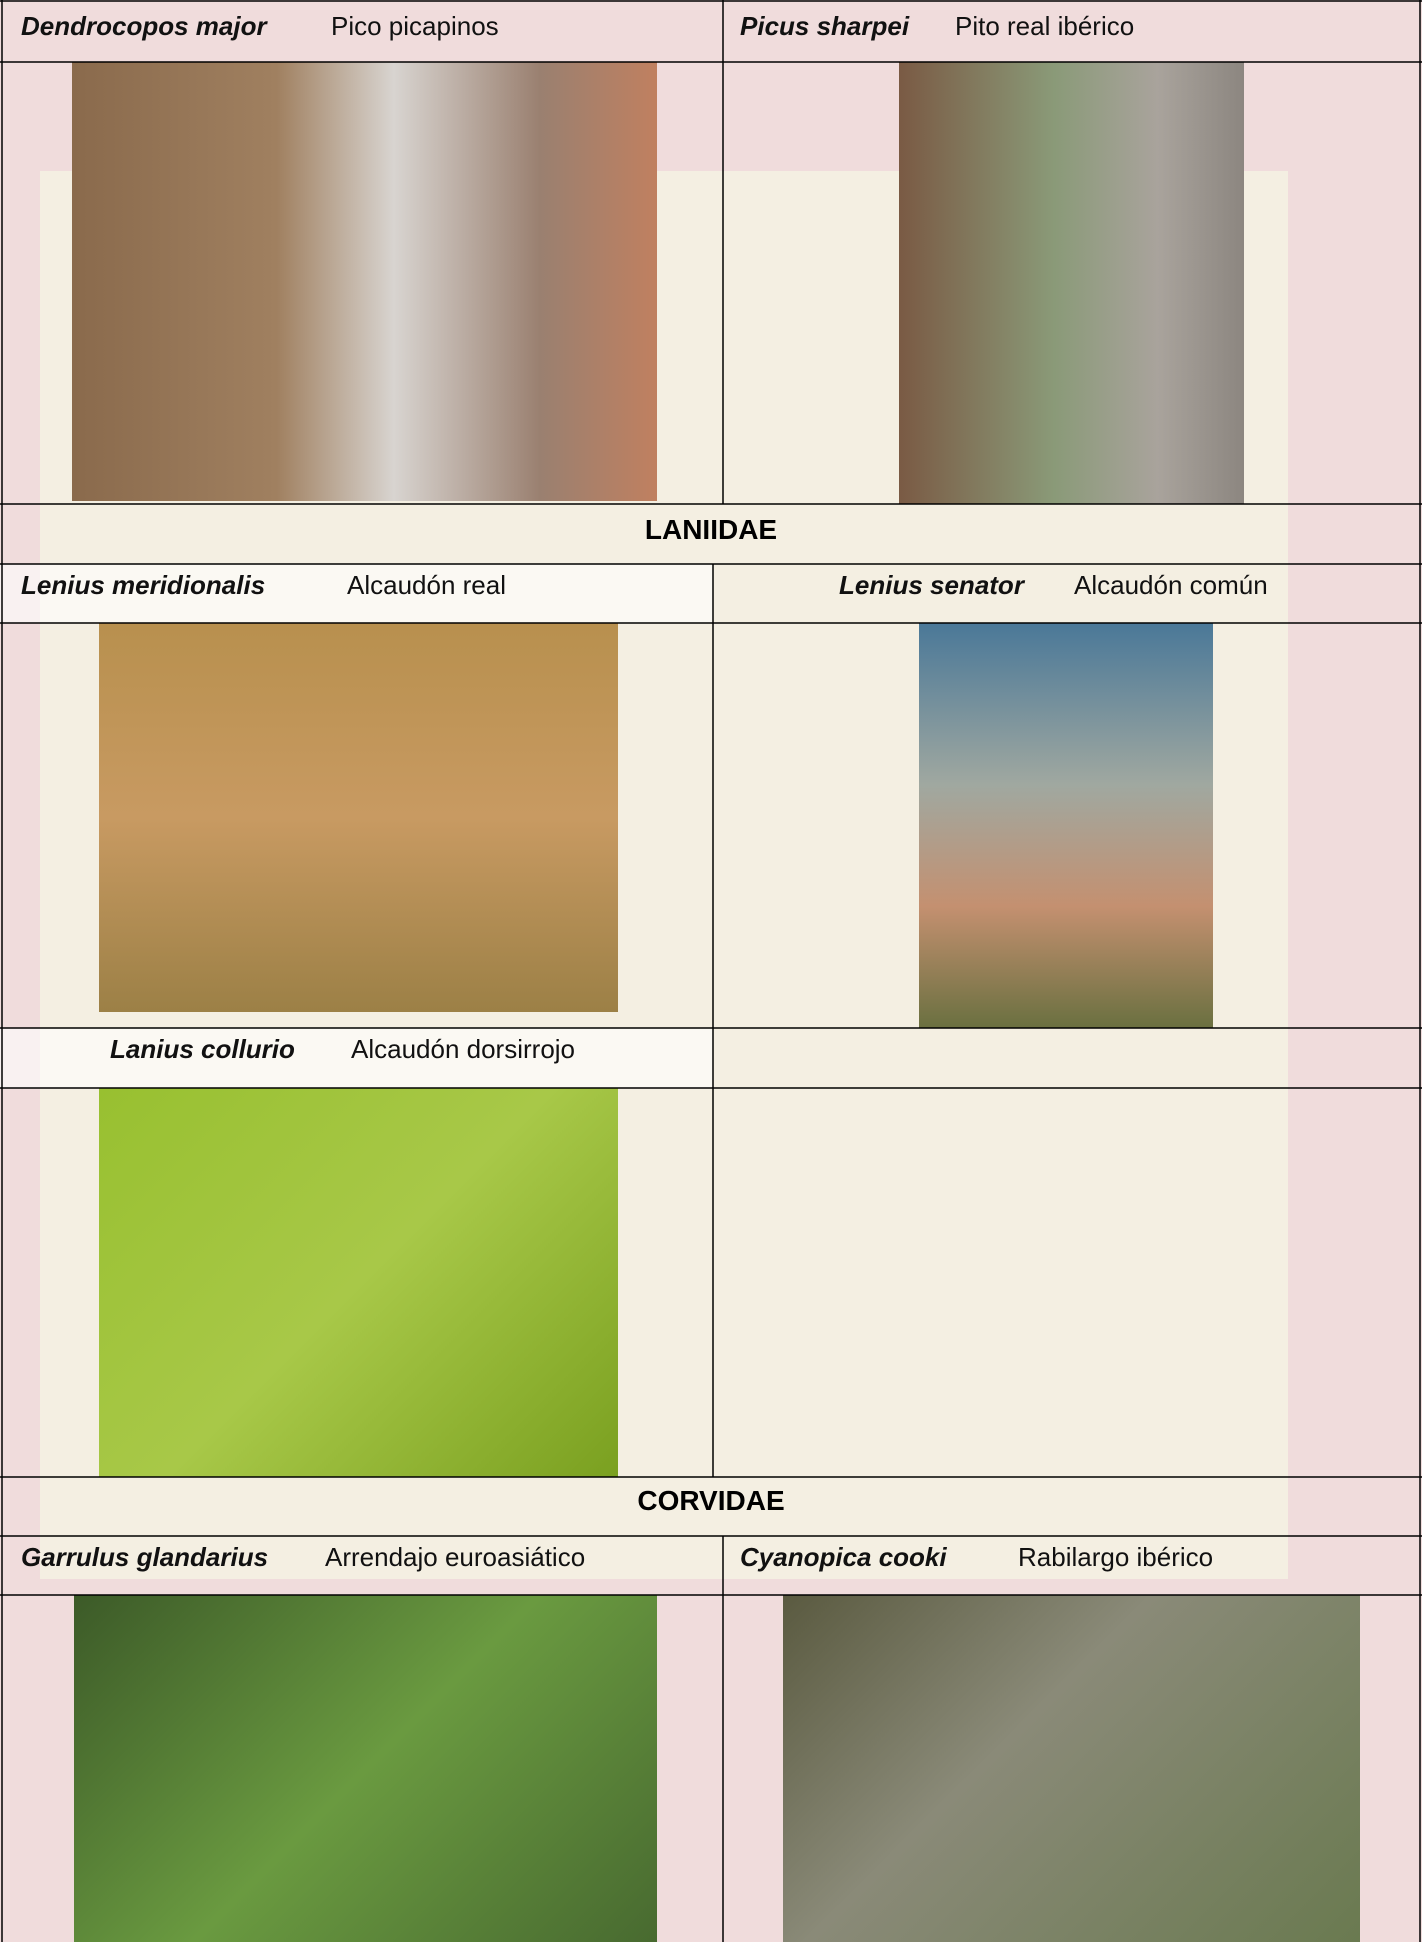  Describe the element at coordinates (711, 1500) in the screenshot. I see `family-heading: CORVIDAE` at that location.